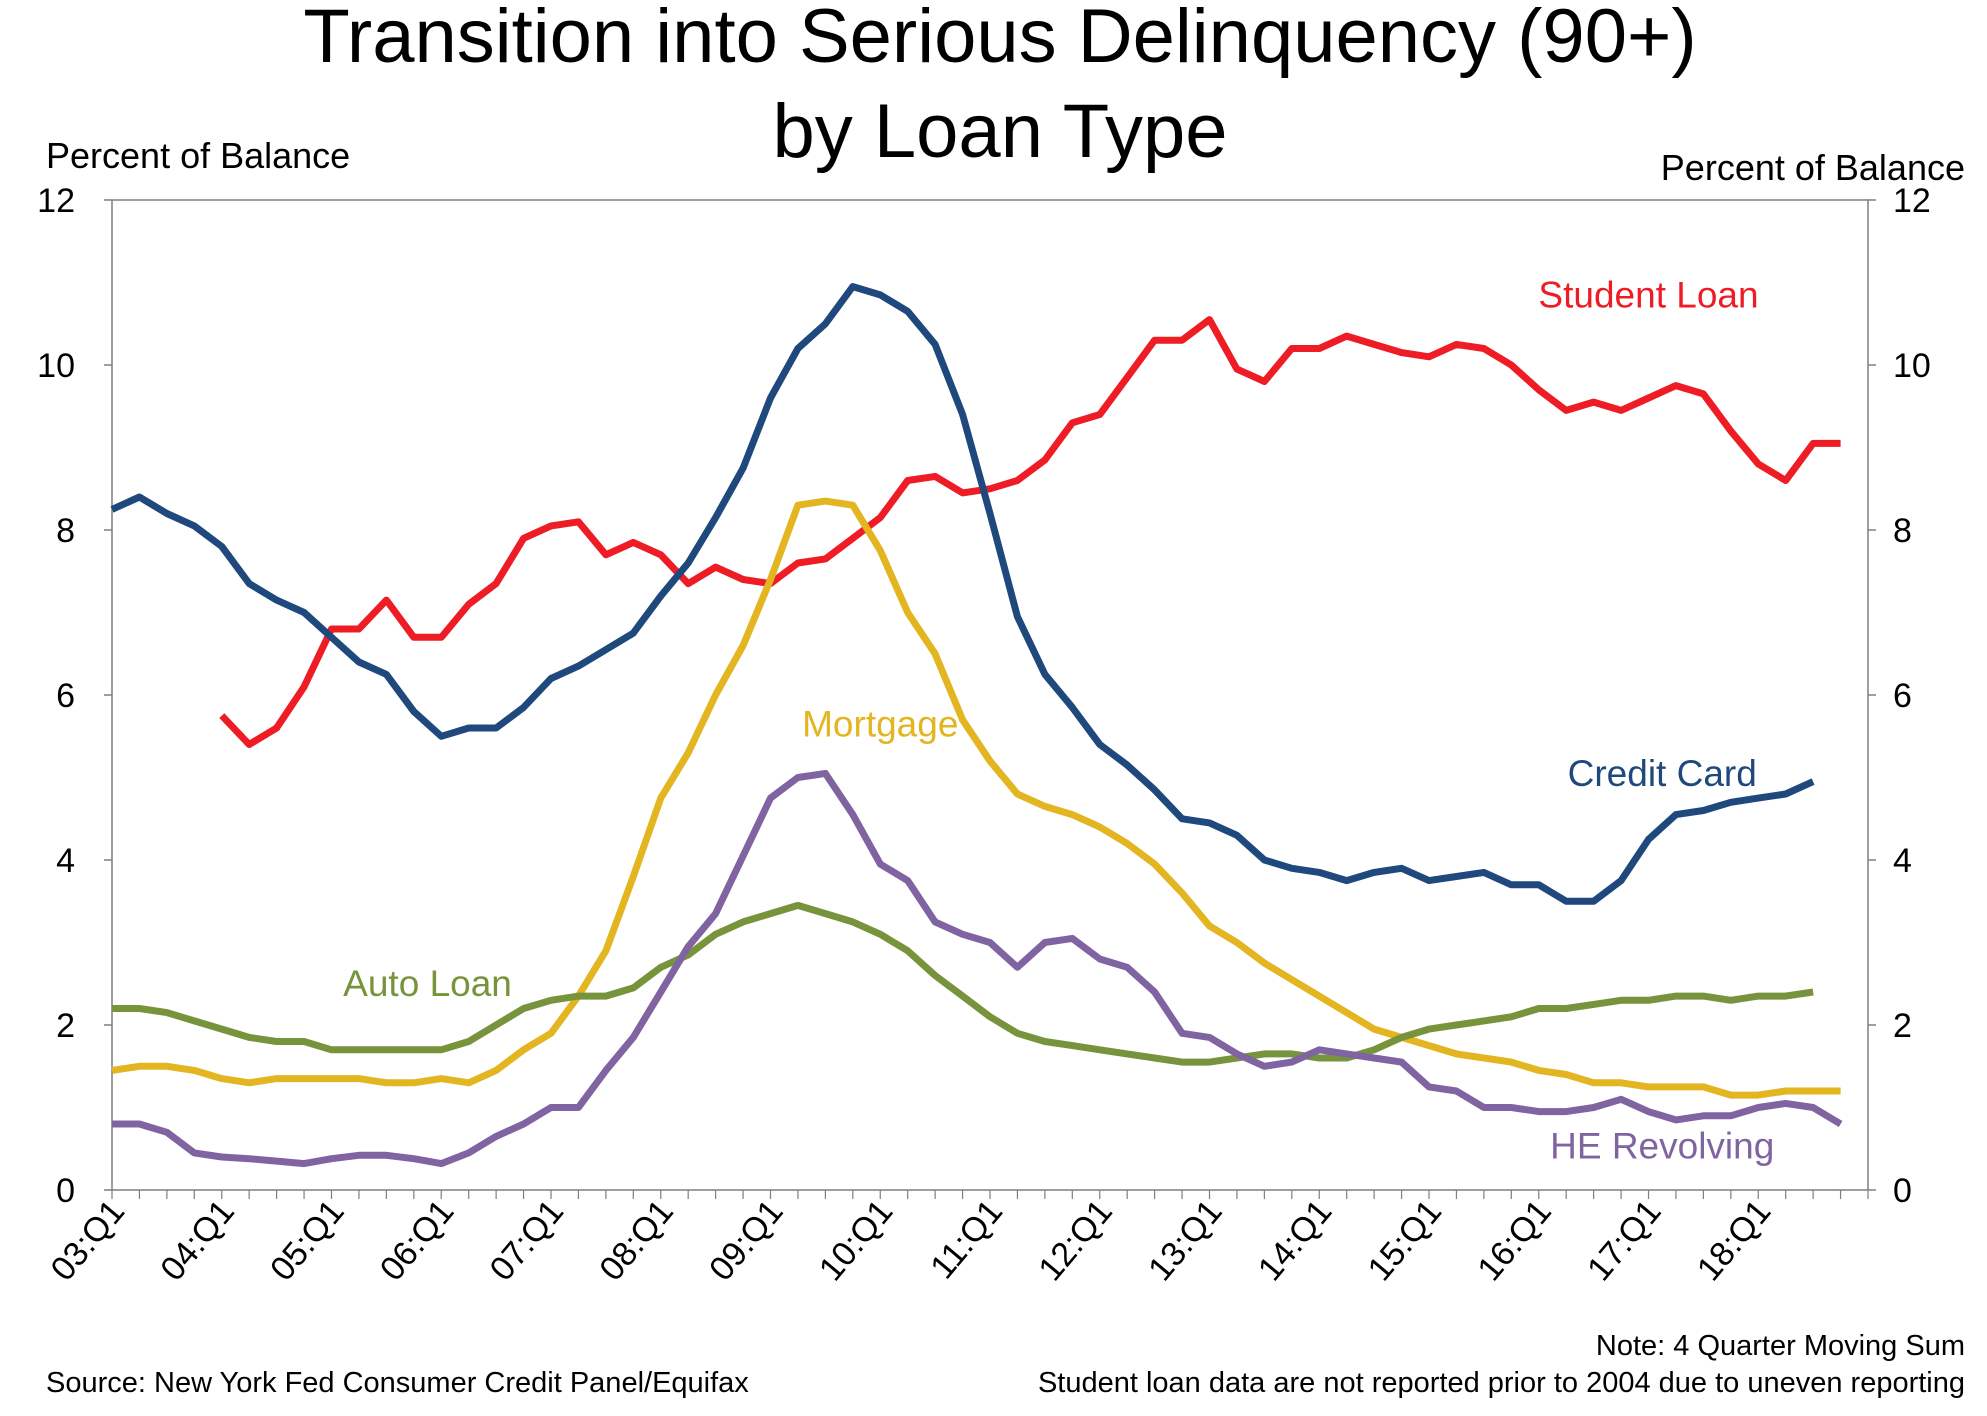  What do you see at coordinates (1902, 1191) in the screenshot?
I see `y-tick-label-right: 0` at bounding box center [1902, 1191].